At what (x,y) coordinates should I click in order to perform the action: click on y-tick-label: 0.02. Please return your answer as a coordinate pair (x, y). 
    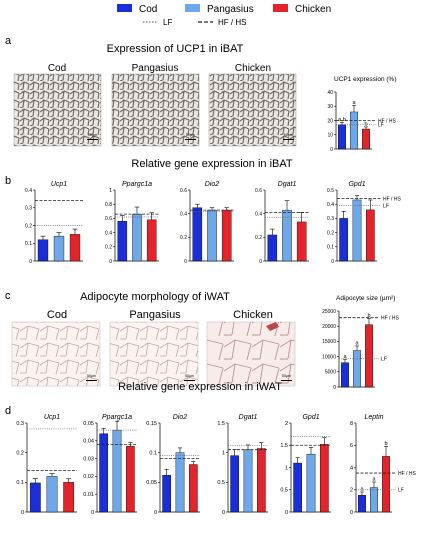
    Looking at the image, I should click on (88, 477).